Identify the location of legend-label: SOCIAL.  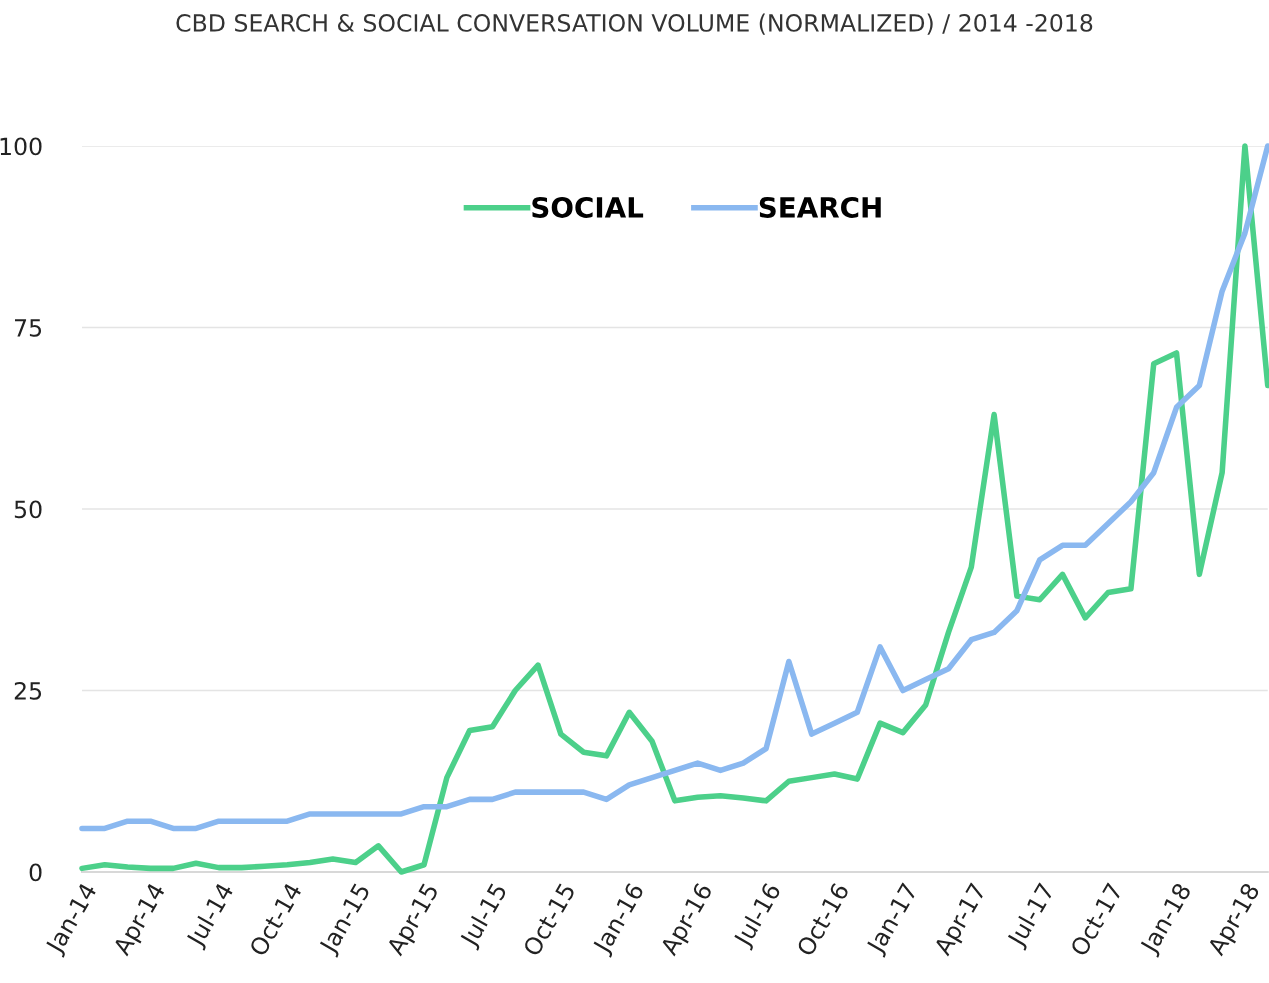
(588, 207).